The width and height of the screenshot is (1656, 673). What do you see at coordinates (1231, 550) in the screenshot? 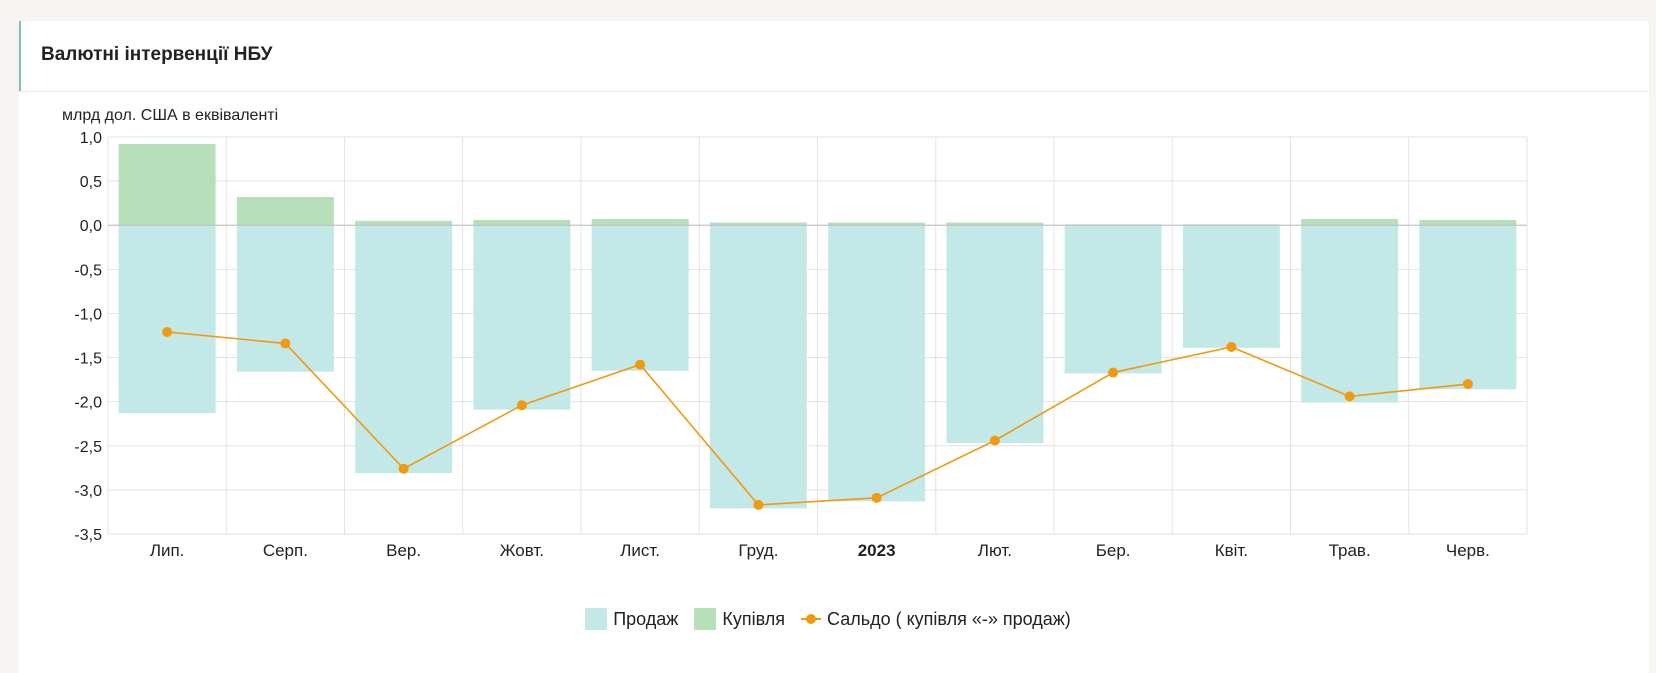
I see `x-tick-label: Квіт.` at bounding box center [1231, 550].